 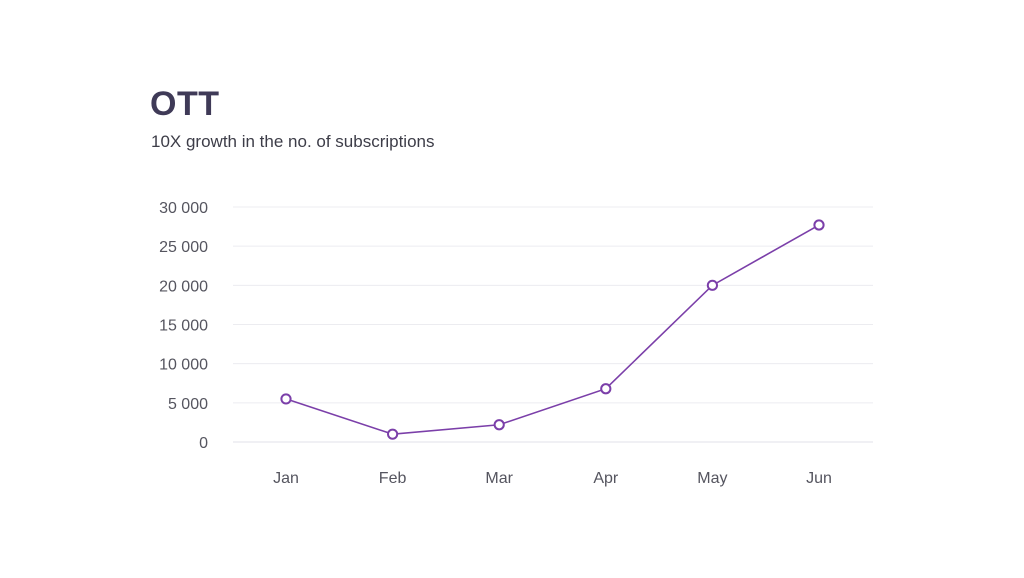 What do you see at coordinates (203, 443) in the screenshot?
I see `y-tick-label: 0` at bounding box center [203, 443].